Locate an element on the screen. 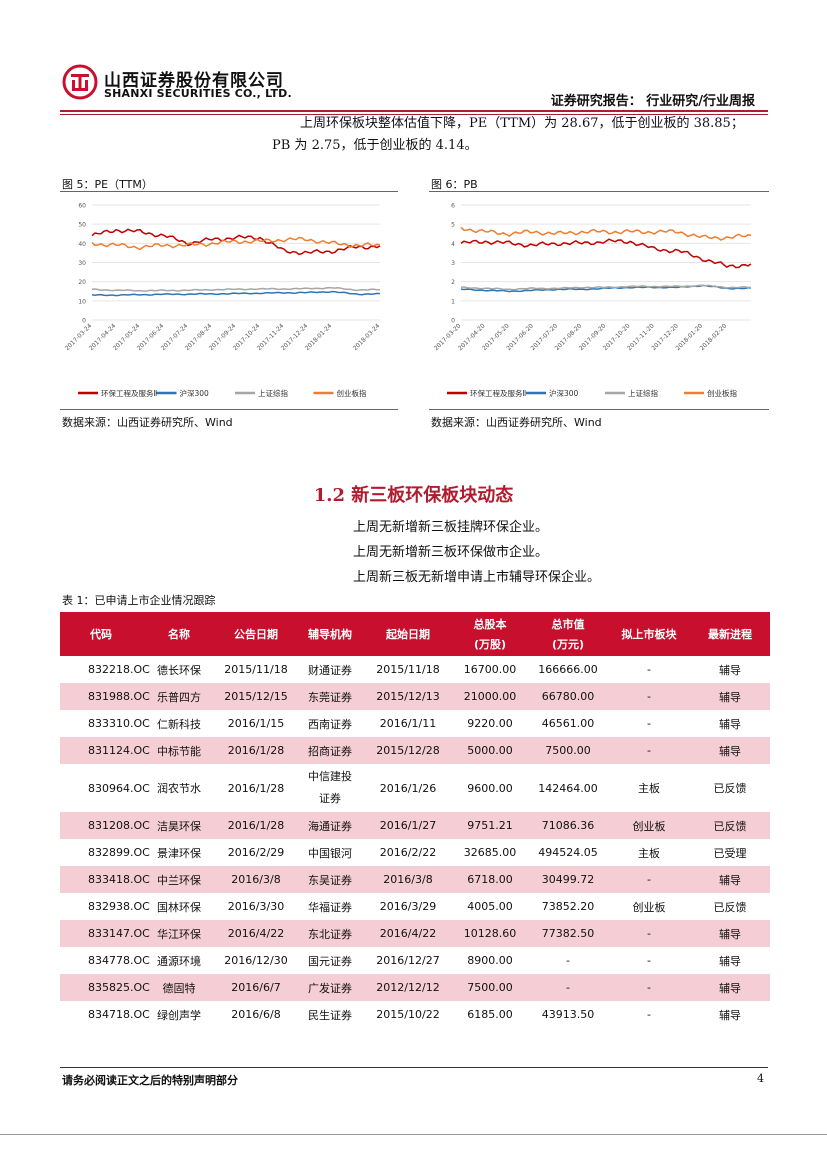 This screenshot has height=1169, width=827. table-cell: 71086.36 is located at coordinates (568, 825).